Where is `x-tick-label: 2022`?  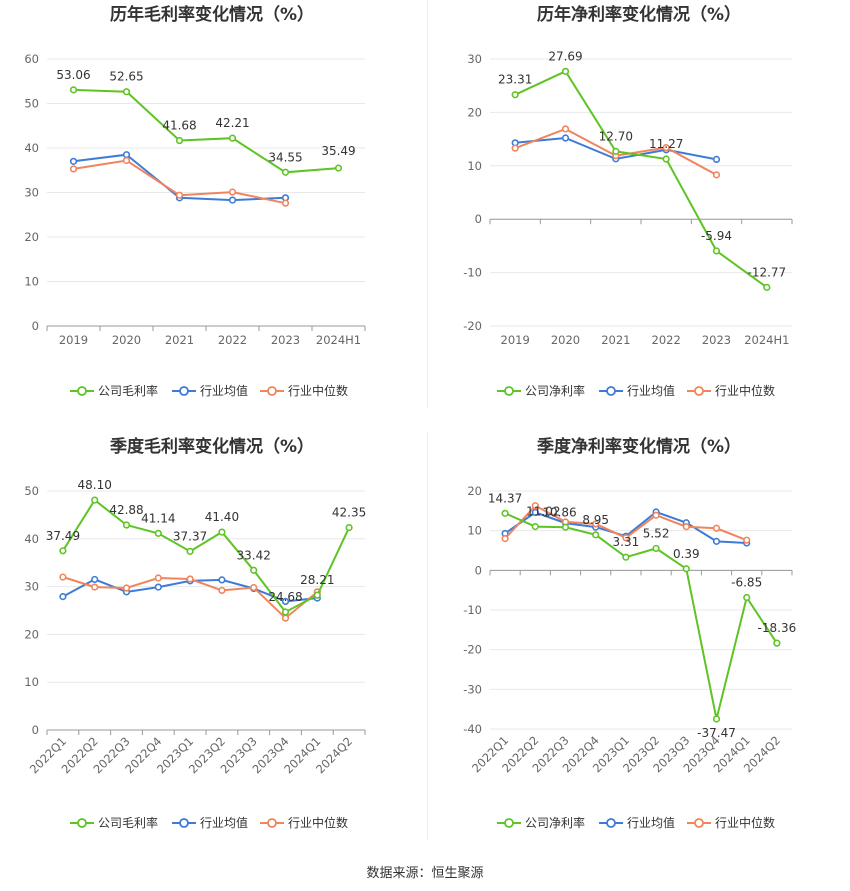
x-tick-label: 2022 is located at coordinates (666, 340).